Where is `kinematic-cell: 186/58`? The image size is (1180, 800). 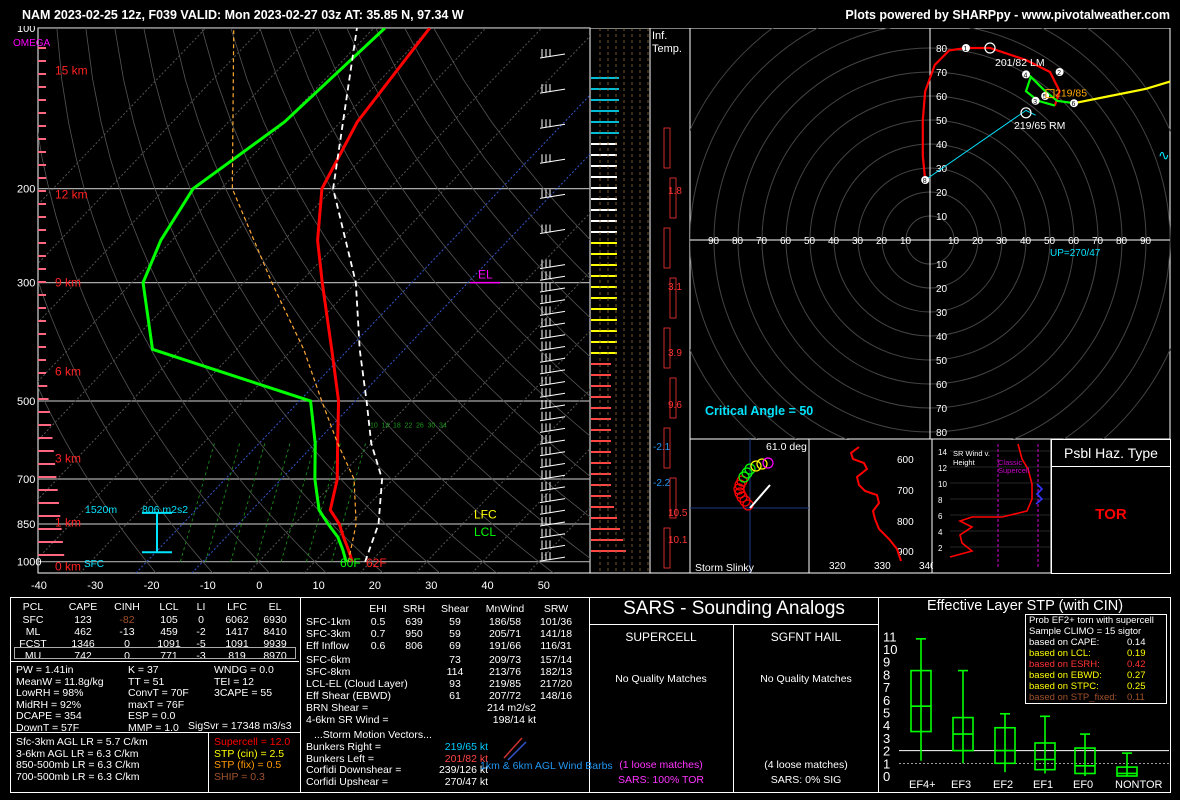
kinematic-cell: 186/58 is located at coordinates (505, 622).